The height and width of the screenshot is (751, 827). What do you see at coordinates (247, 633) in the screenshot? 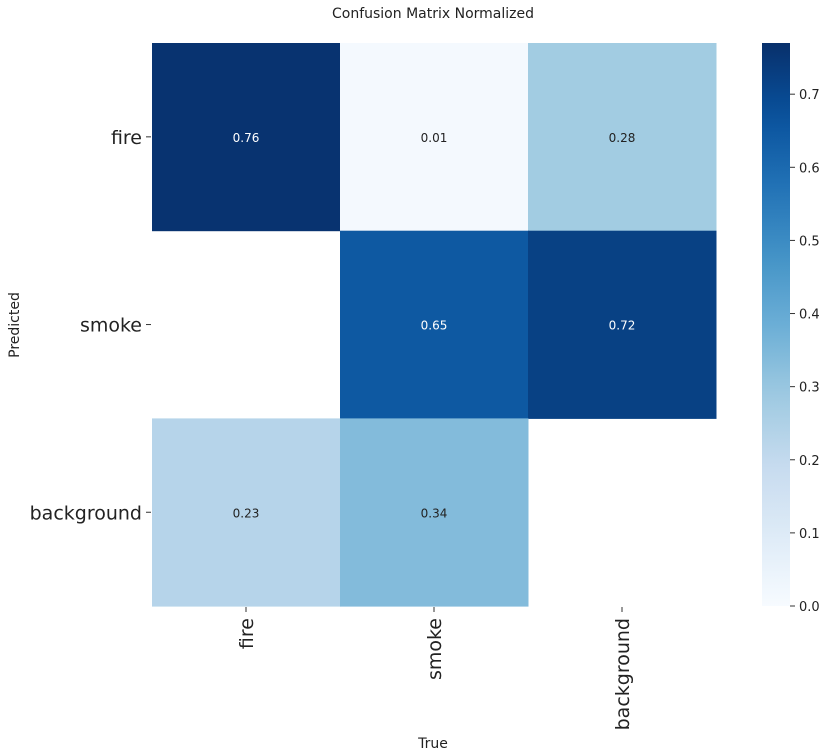
I see `x-tick-label: fire` at bounding box center [247, 633].